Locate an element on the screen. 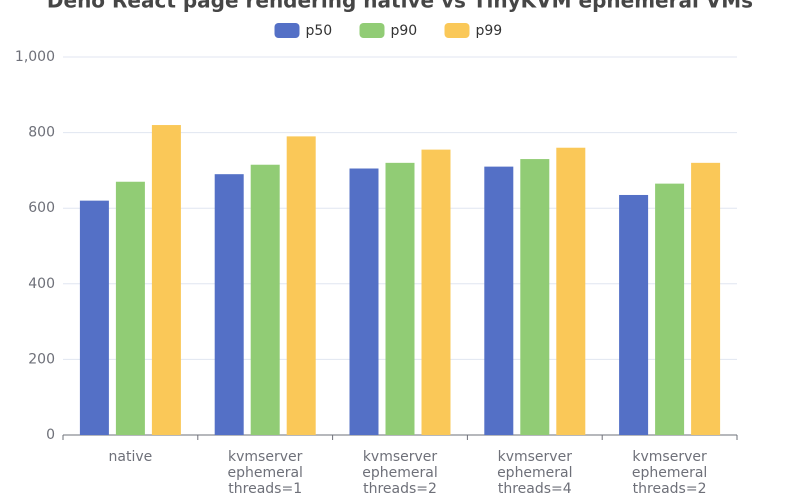  x-tick-label: kvmserver ephemeral threads=1 is located at coordinates (264, 473).